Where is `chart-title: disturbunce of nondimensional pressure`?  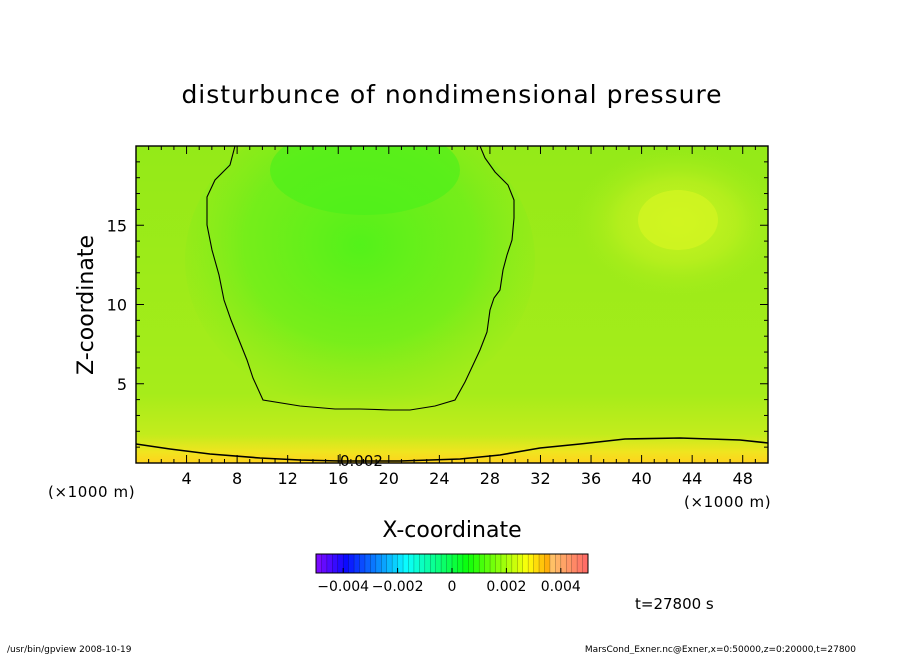
chart-title: disturbunce of nondimensional pressure is located at coordinates (451, 94).